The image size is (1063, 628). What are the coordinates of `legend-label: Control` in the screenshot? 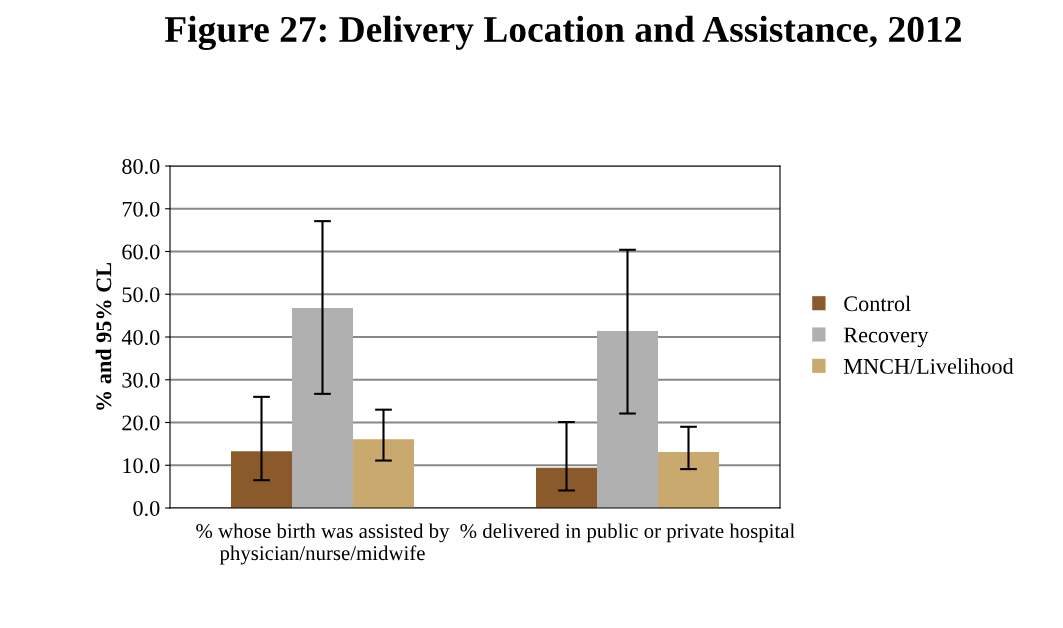 It's located at (877, 303).